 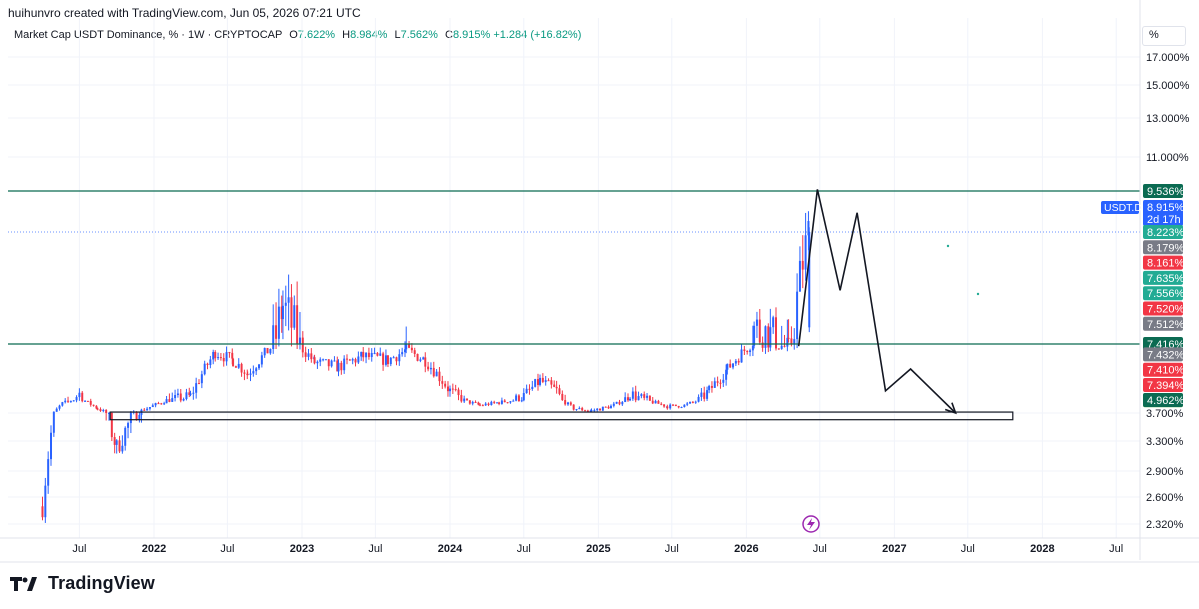 I want to click on candle-current, so click(x=809, y=280).